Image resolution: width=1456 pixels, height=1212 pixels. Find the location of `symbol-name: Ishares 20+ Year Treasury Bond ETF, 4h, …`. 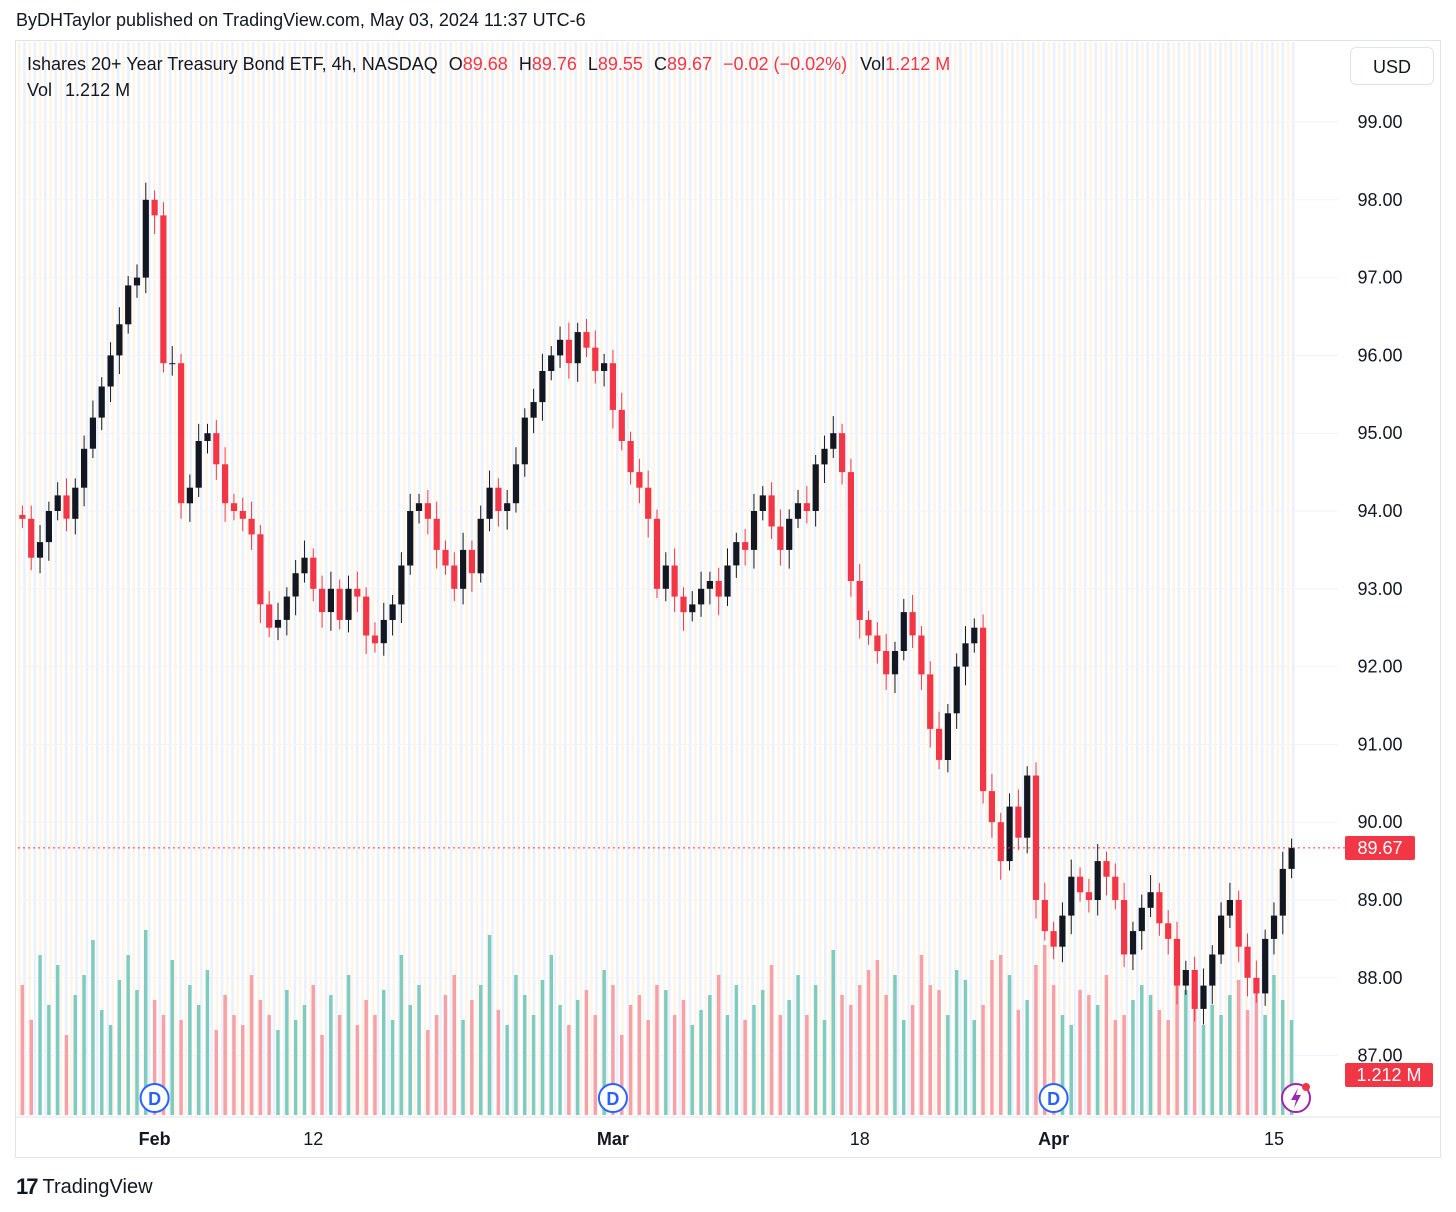

symbol-name: Ishares 20+ Year Treasury Bond ETF, 4h, … is located at coordinates (232, 64).